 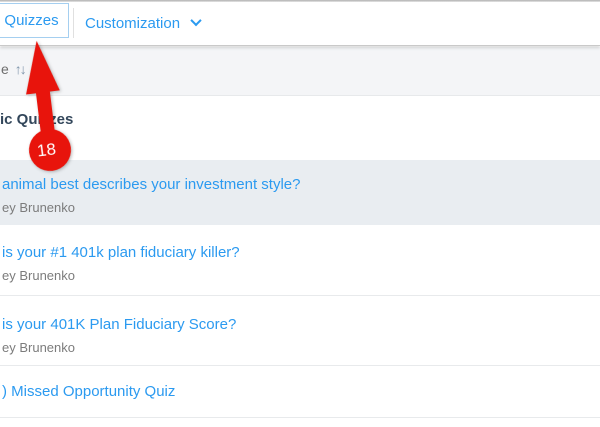 What do you see at coordinates (300, 71) in the screenshot?
I see `list-toolbar: e ↑↓` at bounding box center [300, 71].